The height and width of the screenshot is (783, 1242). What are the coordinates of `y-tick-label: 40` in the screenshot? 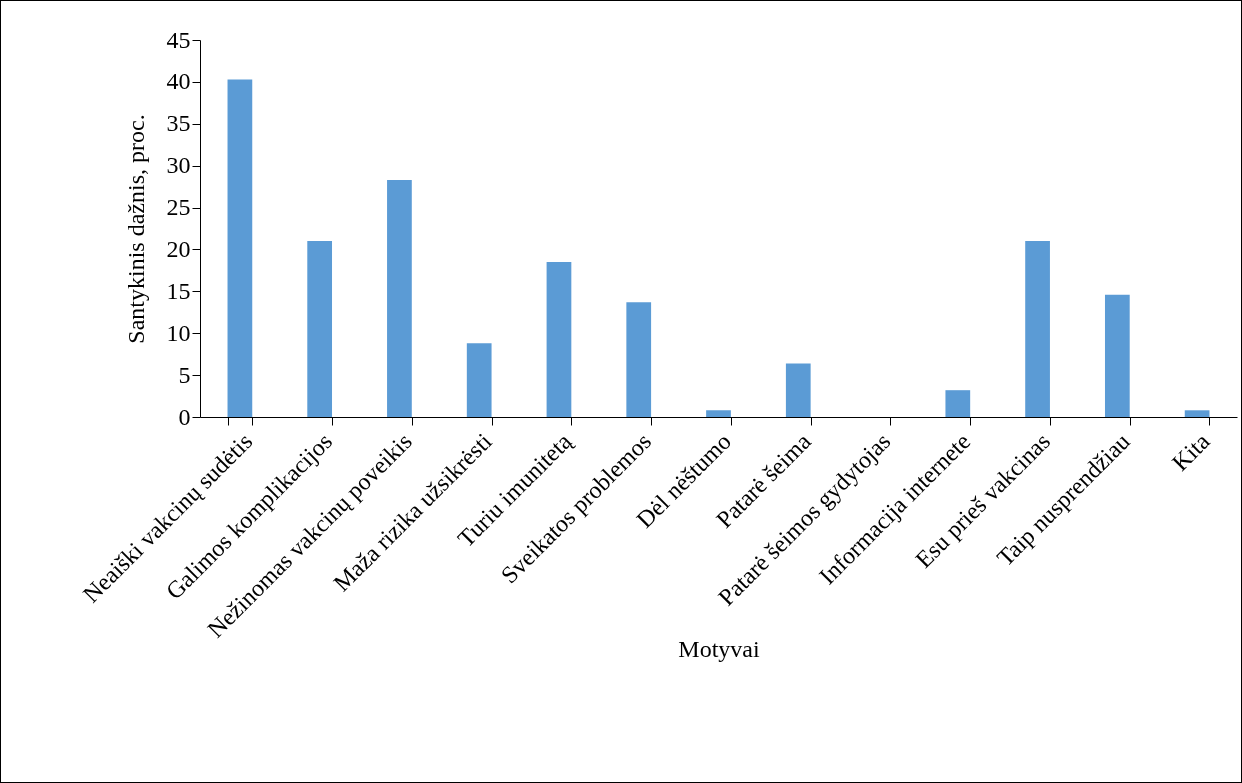 It's located at (178, 81).